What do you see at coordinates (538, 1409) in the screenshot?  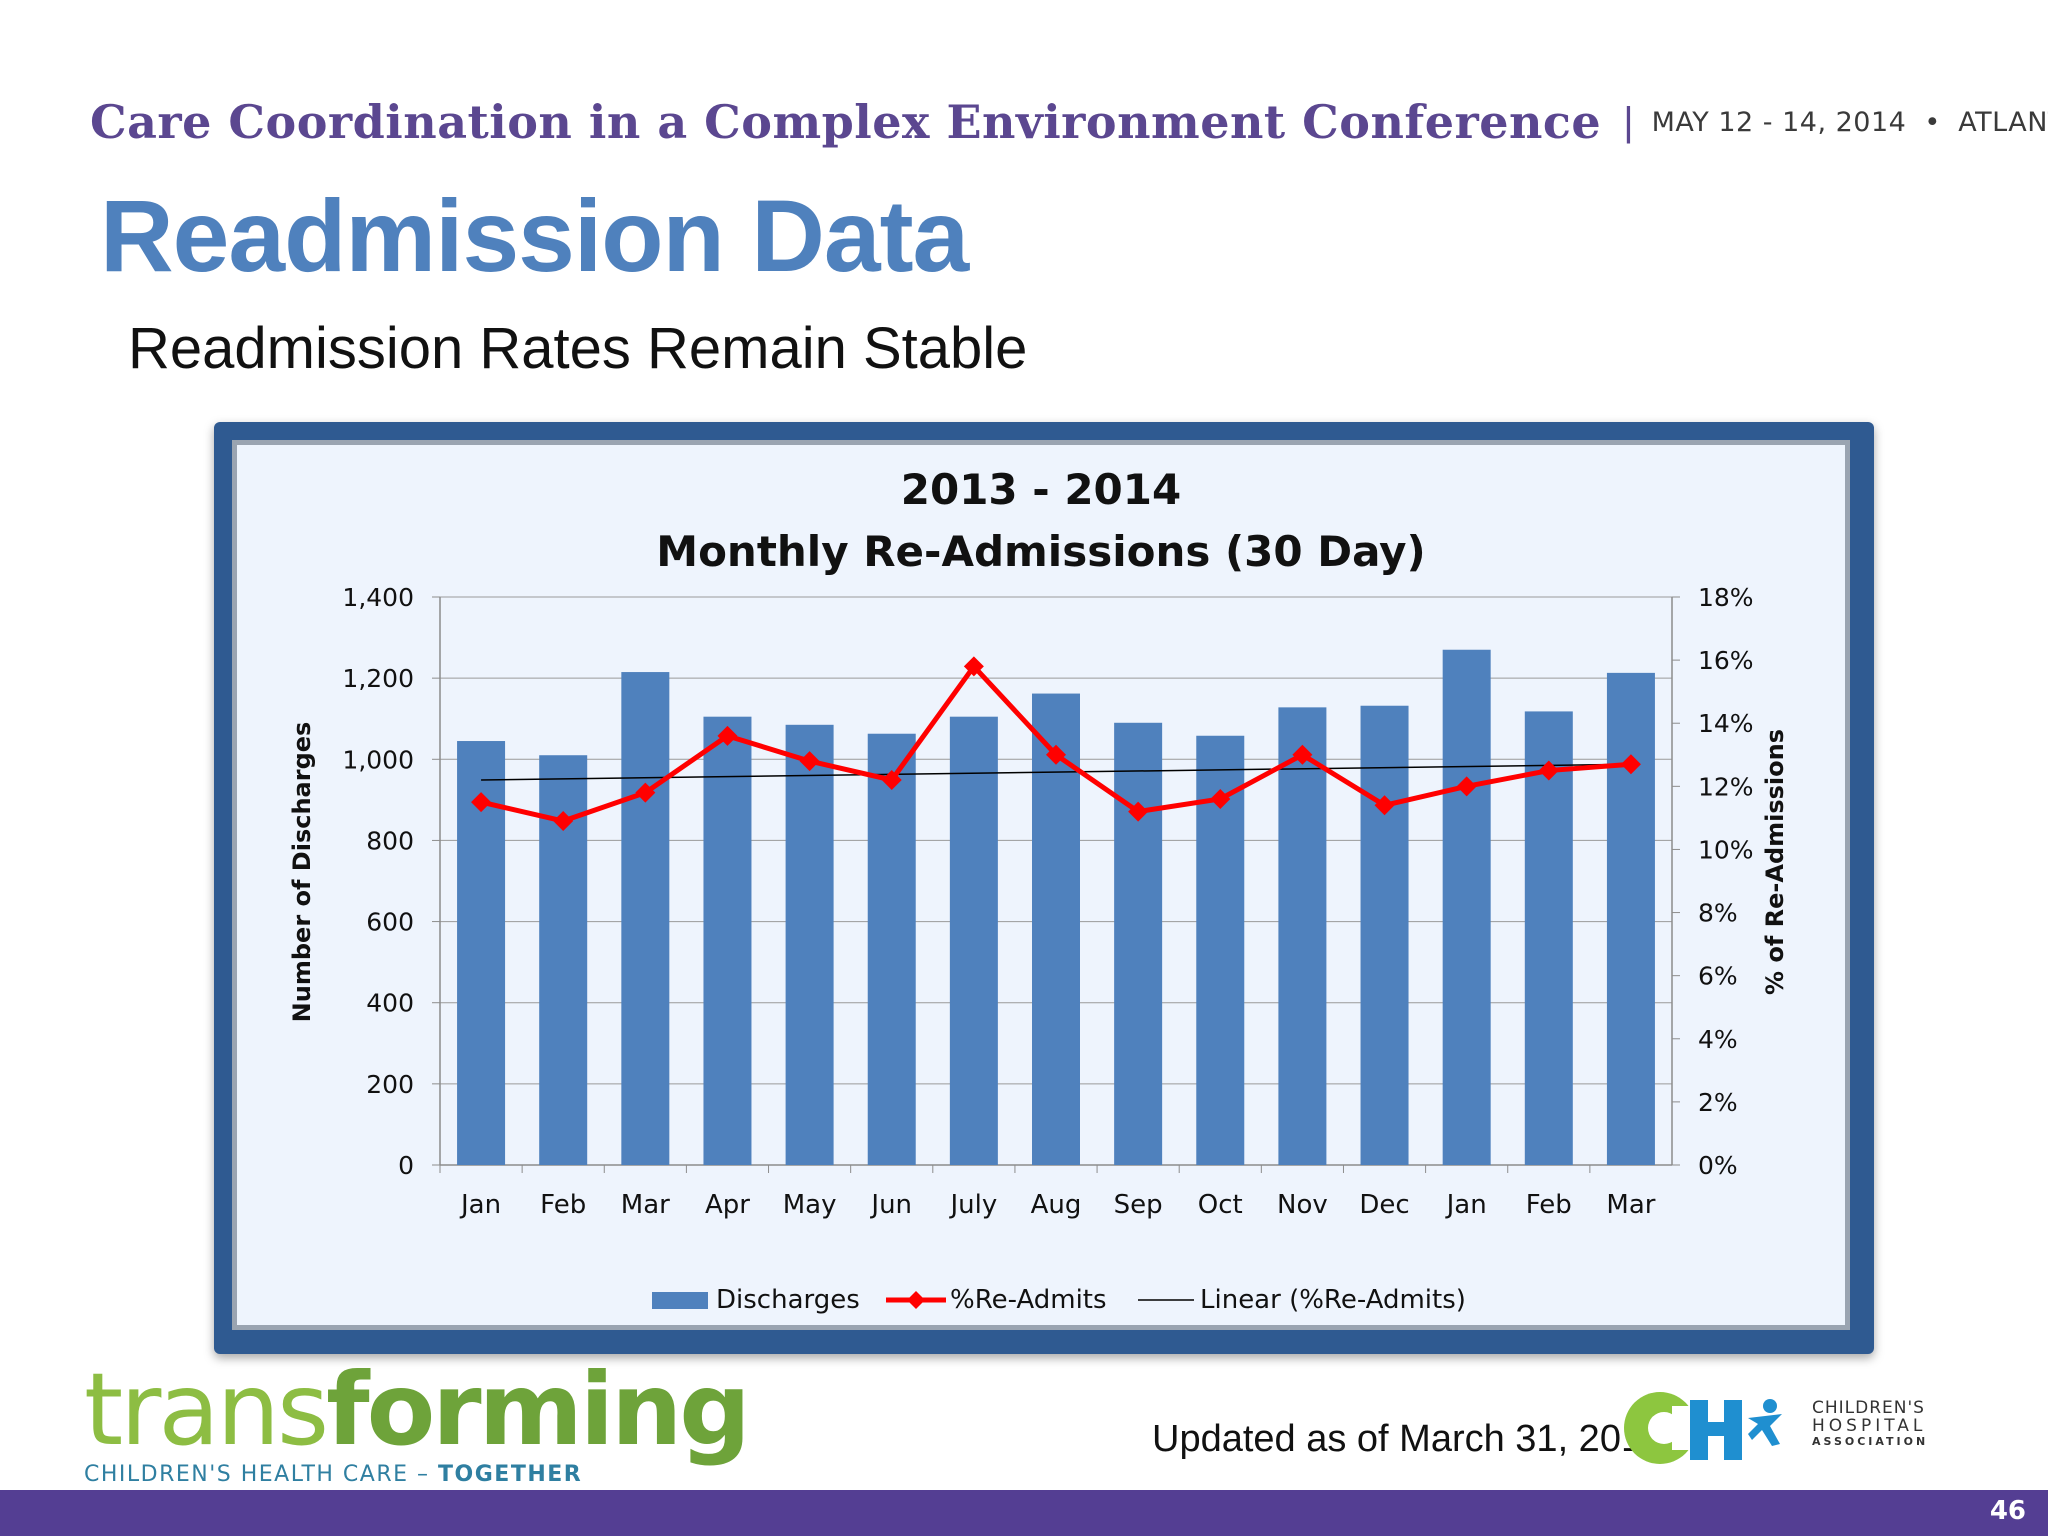 I see `logo-word-bold: forming` at bounding box center [538, 1409].